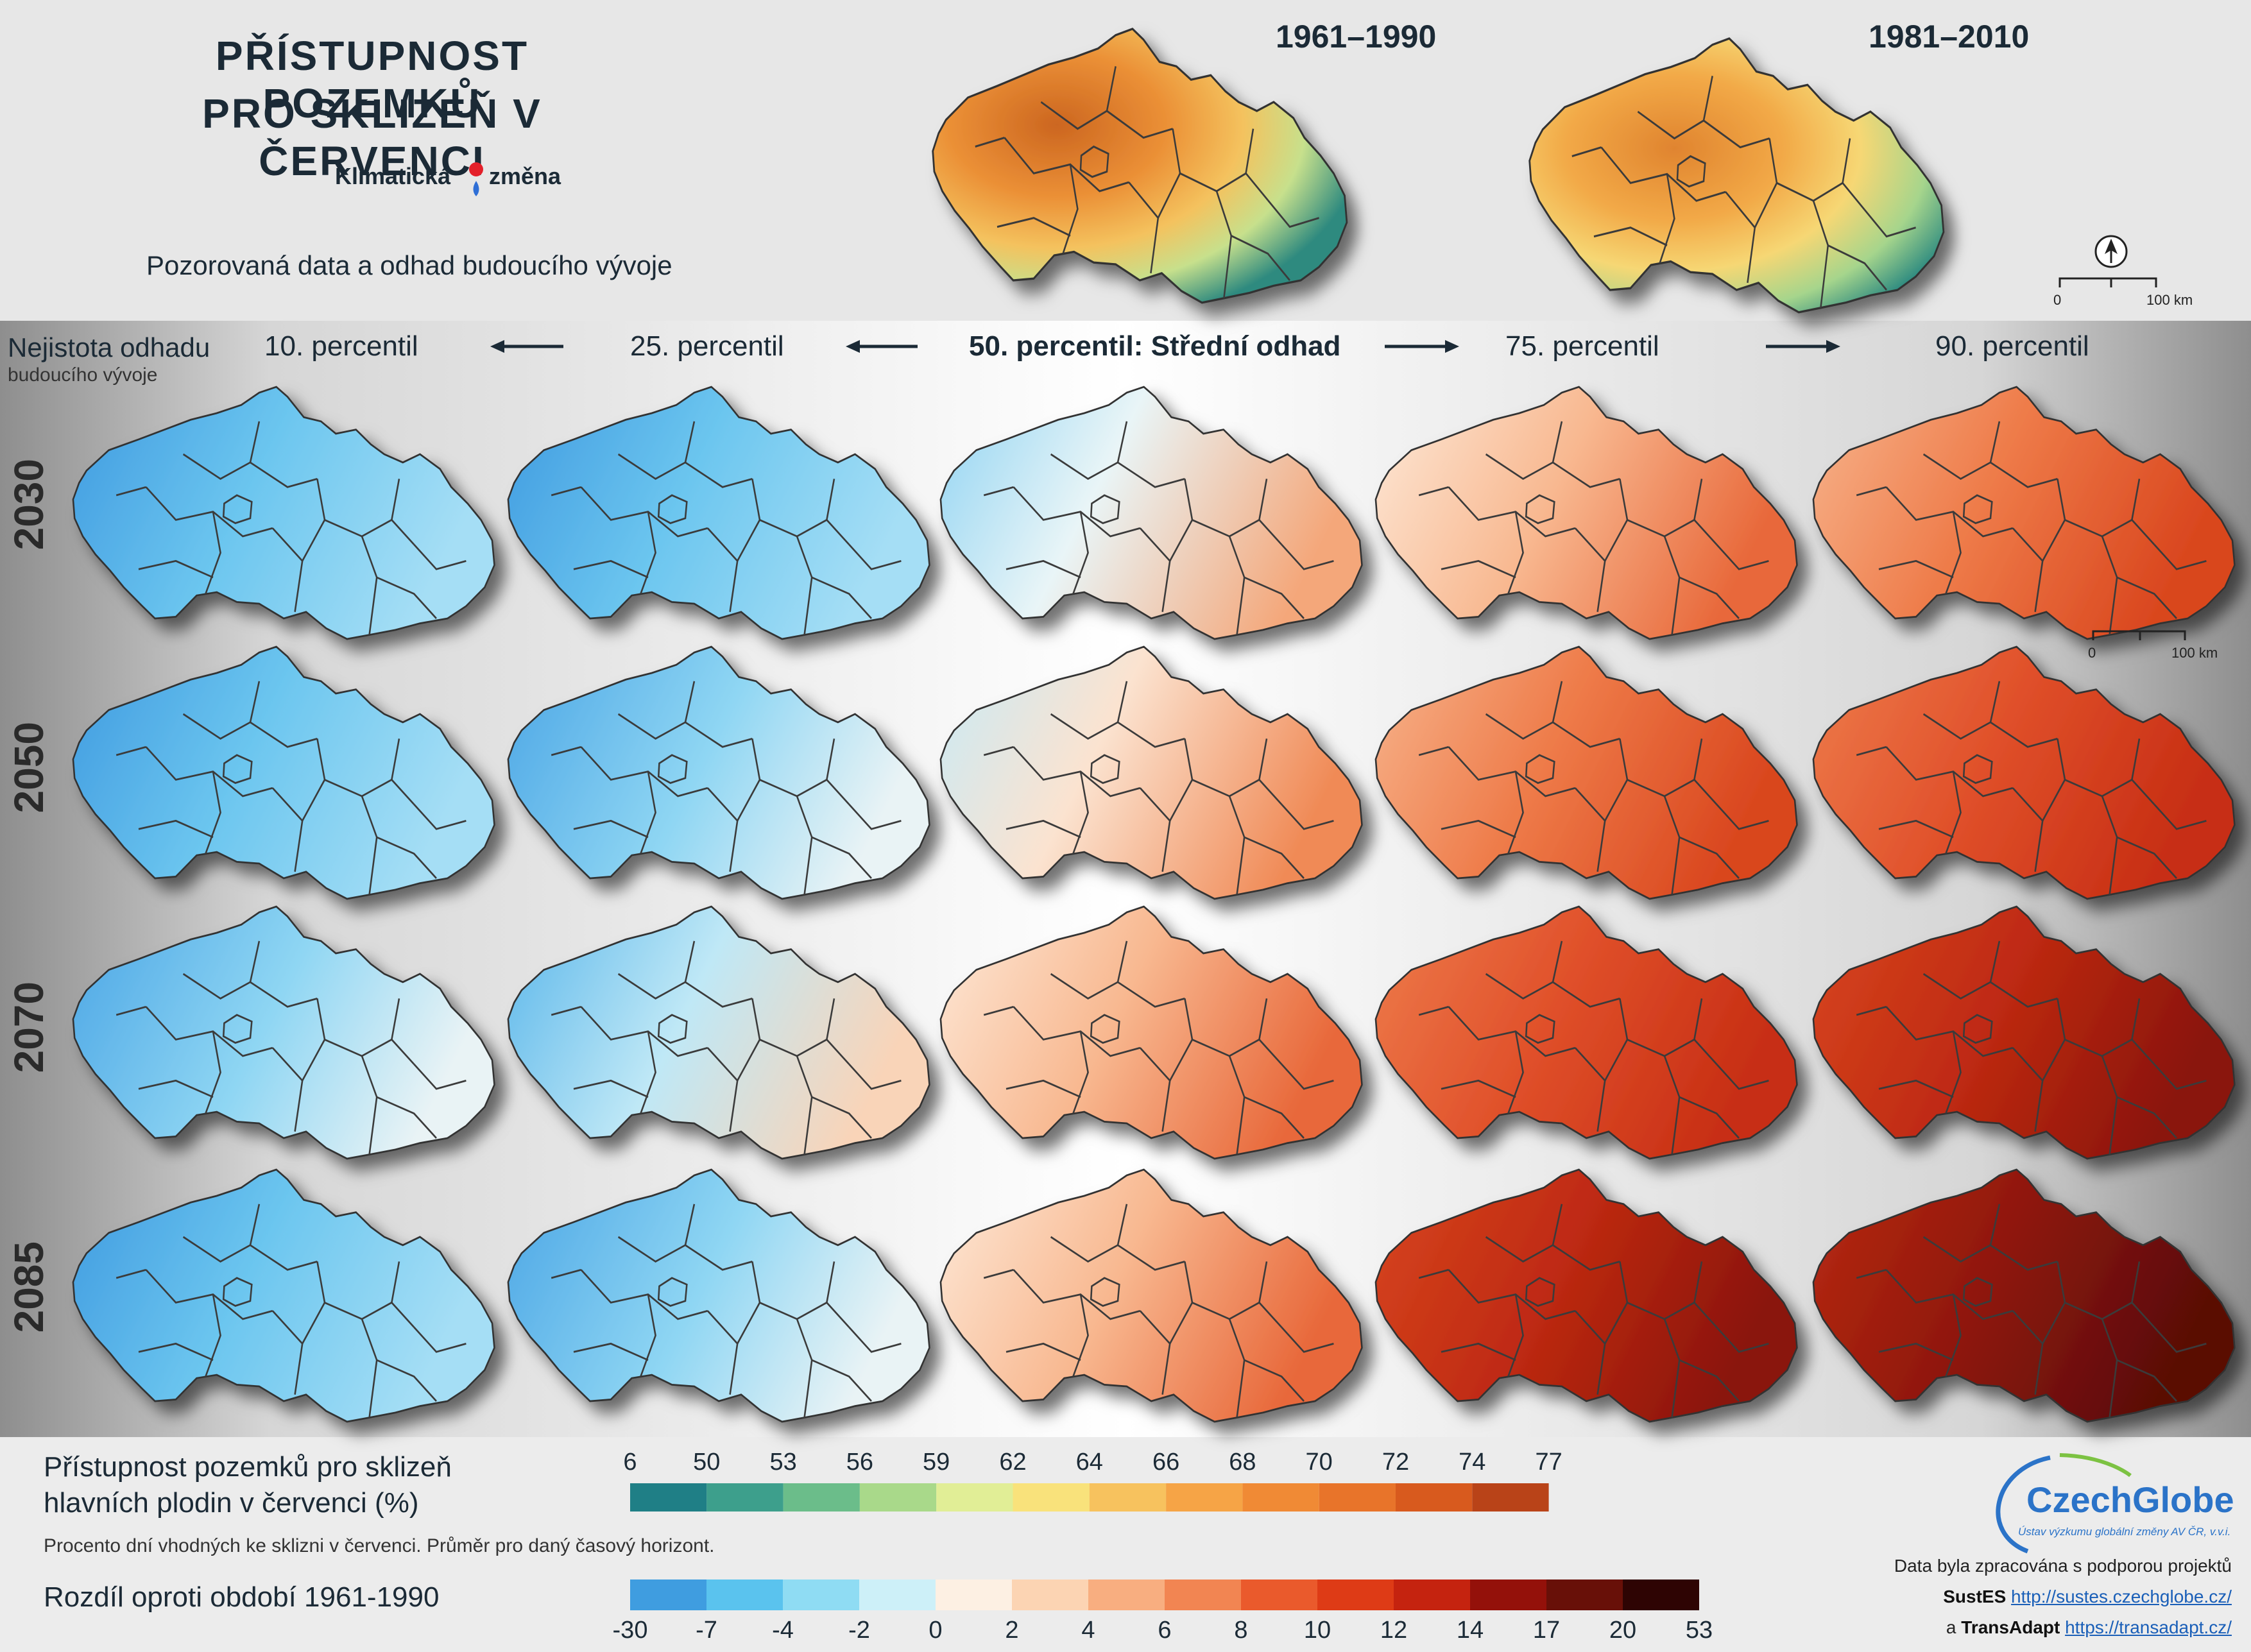  What do you see at coordinates (718, 1032) in the screenshot?
I see `map-2070-p25` at bounding box center [718, 1032].